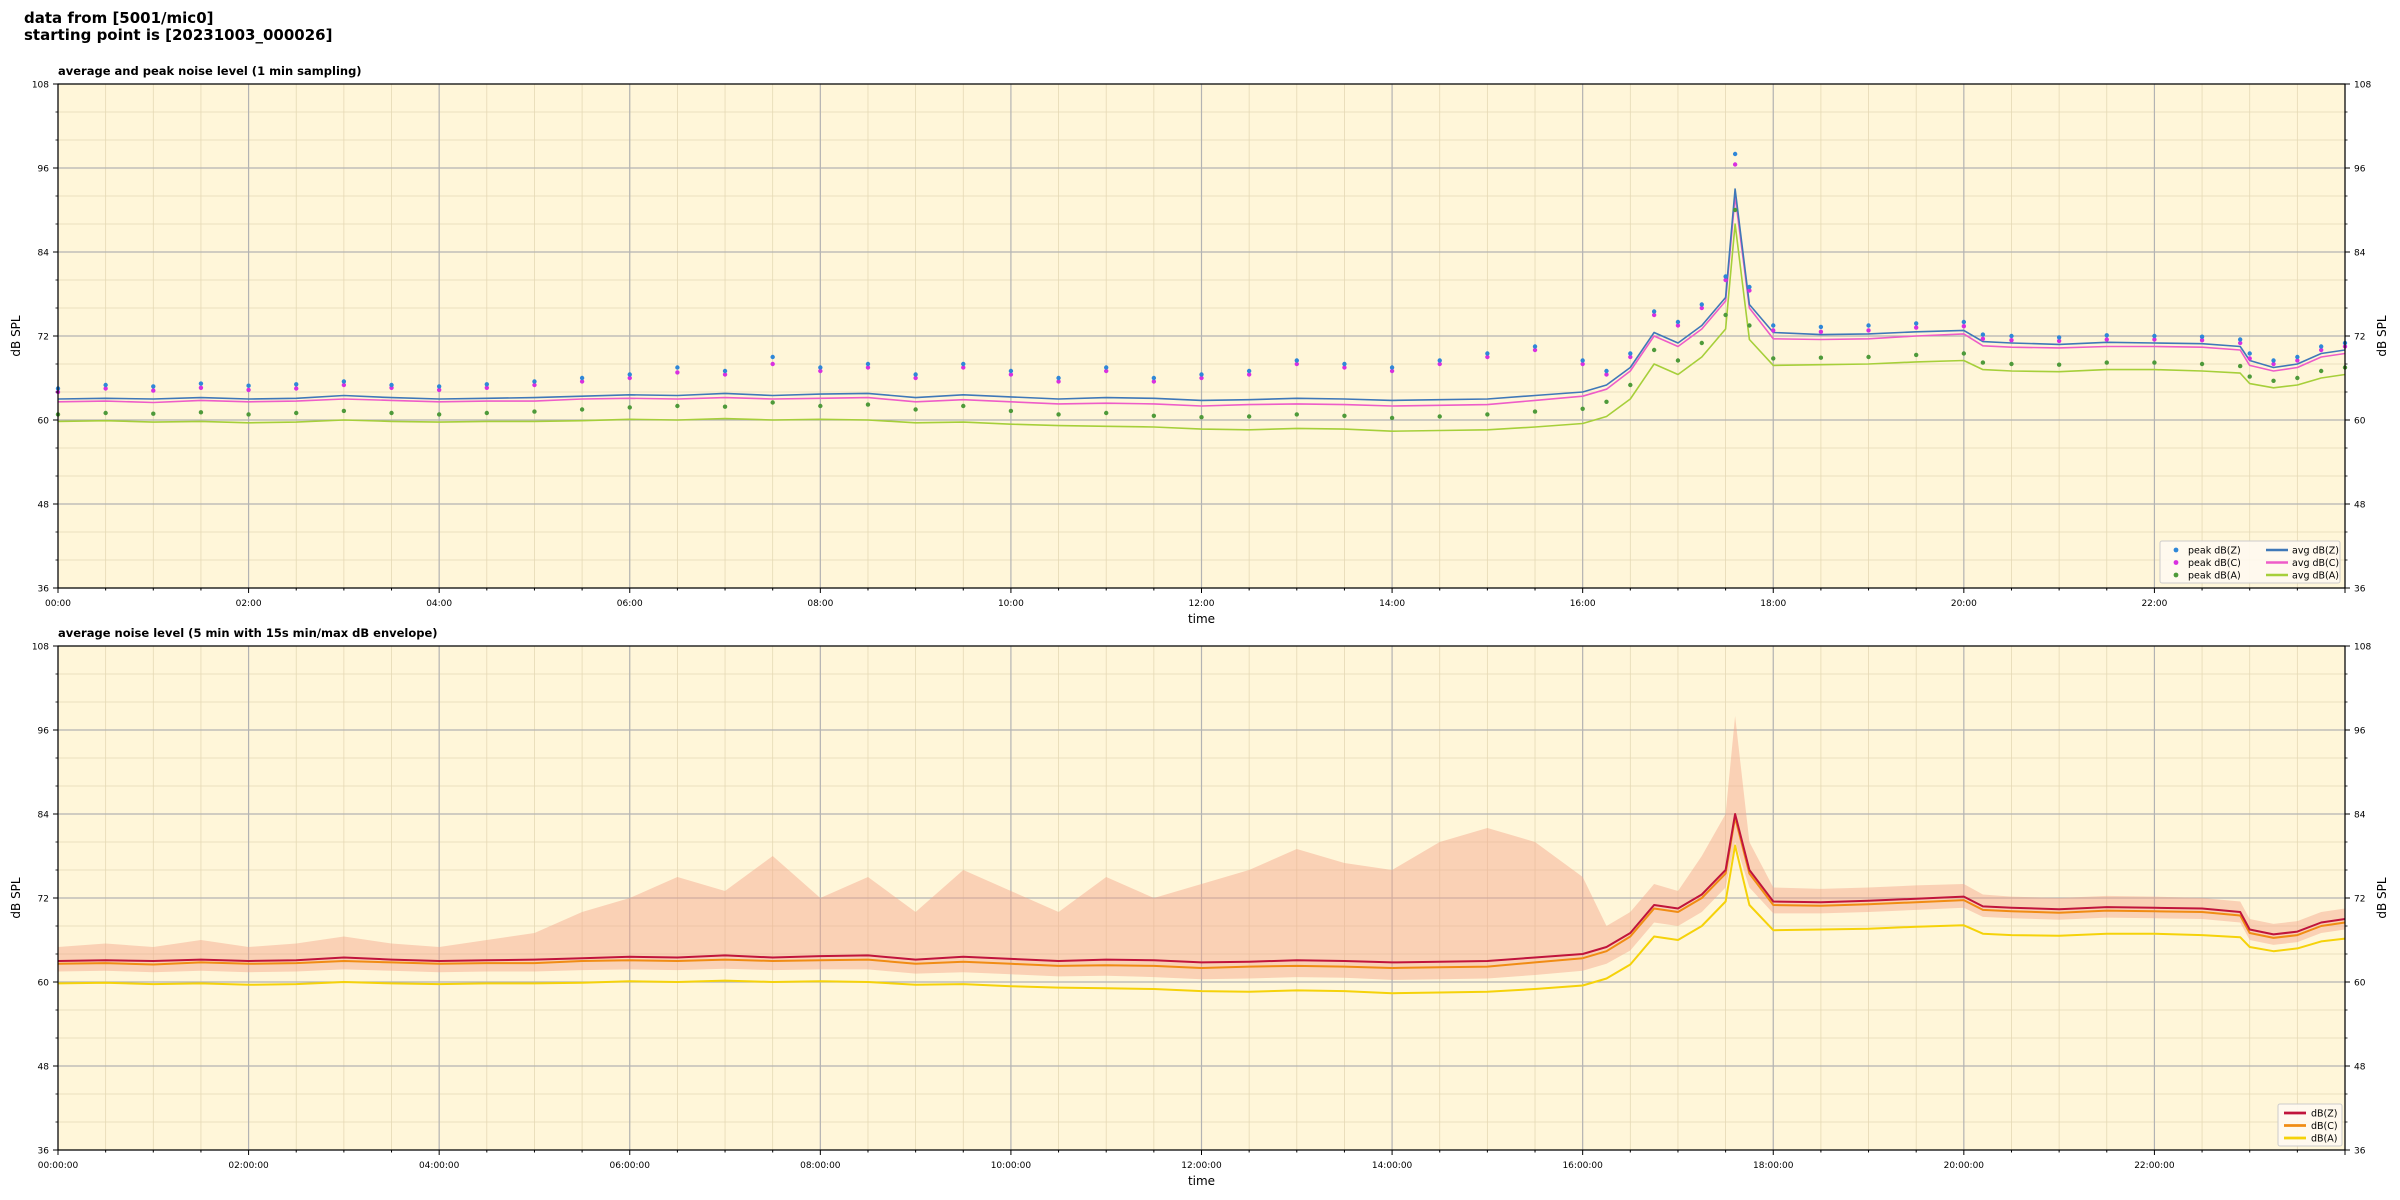  Describe the element at coordinates (2324, 1126) in the screenshot. I see `panel2-legend-label: dB(C)` at that location.